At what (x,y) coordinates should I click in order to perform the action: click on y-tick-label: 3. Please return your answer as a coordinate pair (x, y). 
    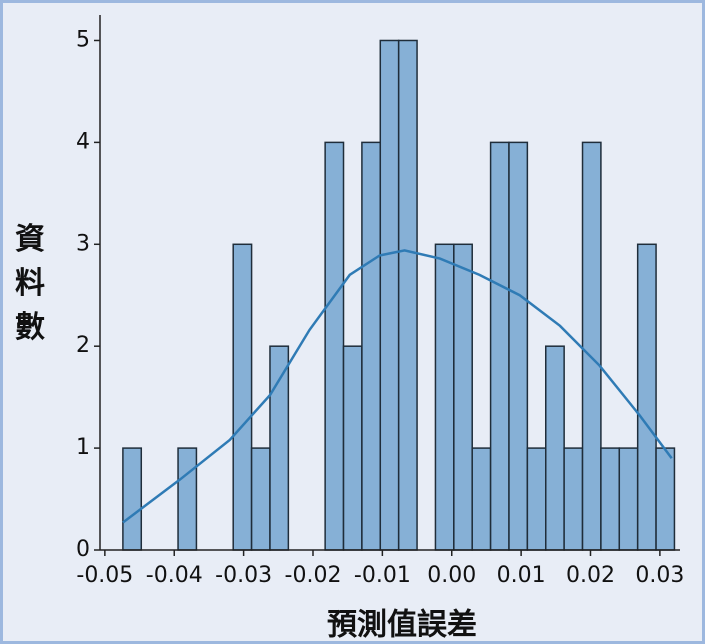
    Looking at the image, I should click on (83, 243).